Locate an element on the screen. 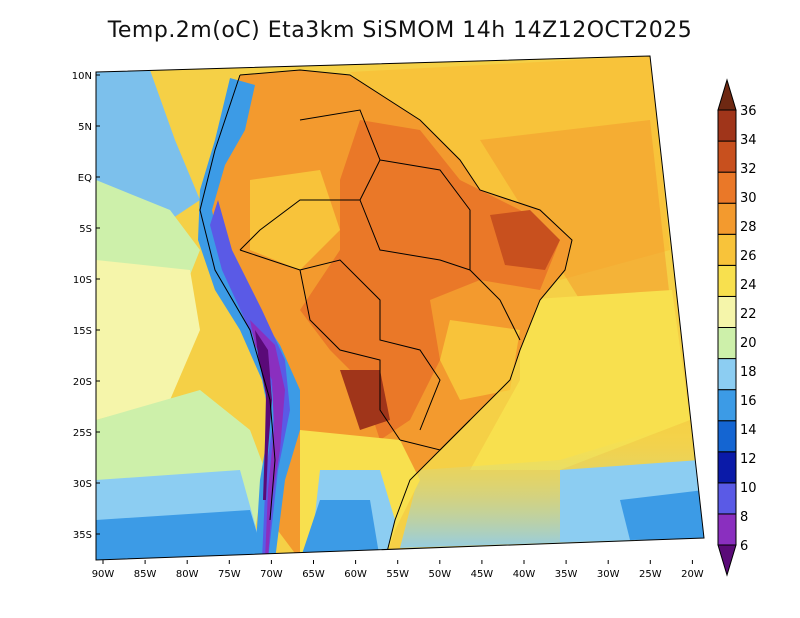  lon-tick-label: 55W is located at coordinates (397, 574).